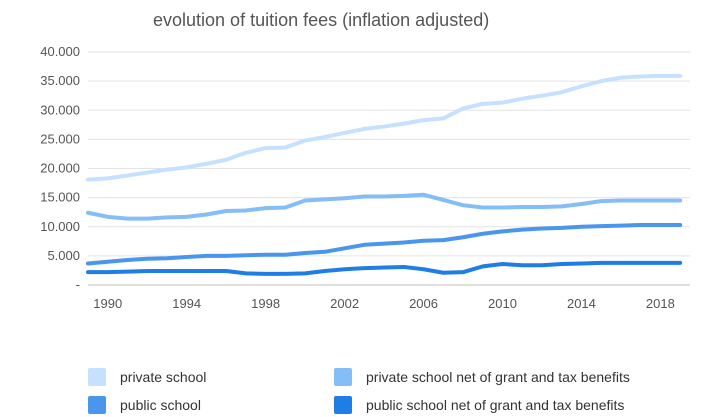  I want to click on x-axis-tick-labels: 1990 1994 1998 2002 2006 2010 2014 2018, so click(384, 303).